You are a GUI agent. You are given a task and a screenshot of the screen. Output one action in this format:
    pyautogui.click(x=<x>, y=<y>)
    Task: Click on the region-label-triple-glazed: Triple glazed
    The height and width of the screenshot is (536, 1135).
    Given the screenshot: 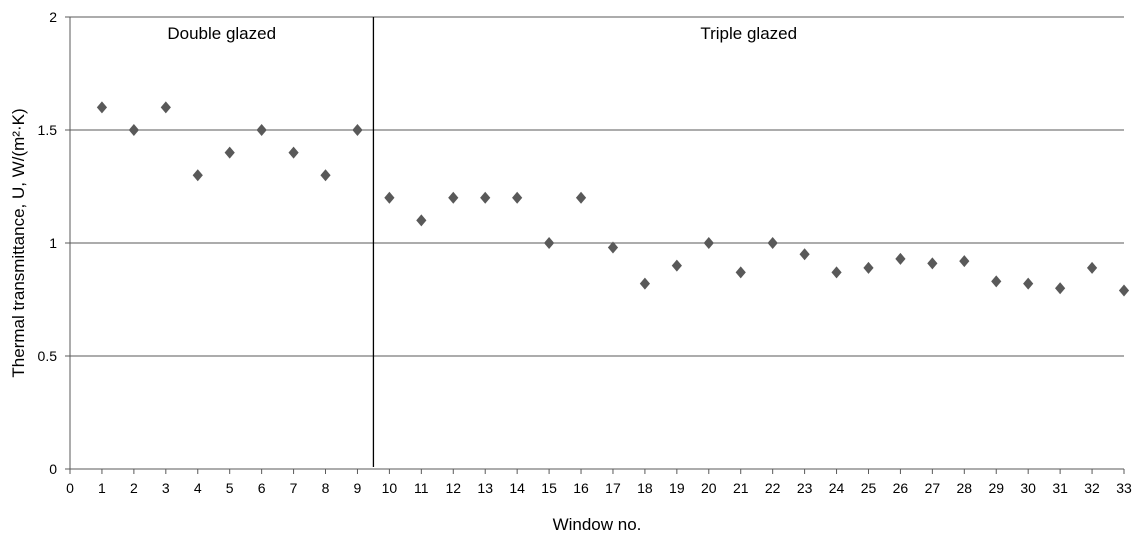 What is the action you would take?
    pyautogui.click(x=748, y=33)
    